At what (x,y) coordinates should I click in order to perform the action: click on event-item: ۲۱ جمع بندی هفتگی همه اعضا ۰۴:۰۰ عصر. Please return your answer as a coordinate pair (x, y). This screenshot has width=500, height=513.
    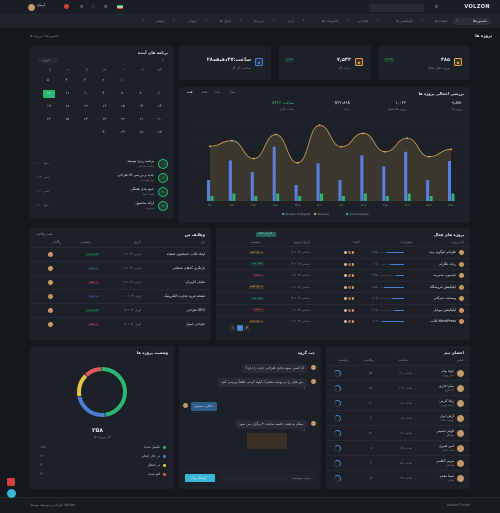
    Looking at the image, I should click on (102, 192).